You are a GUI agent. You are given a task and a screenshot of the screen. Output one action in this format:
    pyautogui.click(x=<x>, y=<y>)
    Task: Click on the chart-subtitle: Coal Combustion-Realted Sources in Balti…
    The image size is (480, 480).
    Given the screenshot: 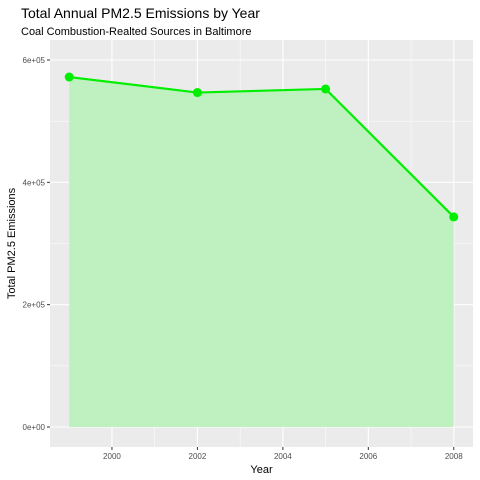 What is the action you would take?
    pyautogui.click(x=136, y=32)
    